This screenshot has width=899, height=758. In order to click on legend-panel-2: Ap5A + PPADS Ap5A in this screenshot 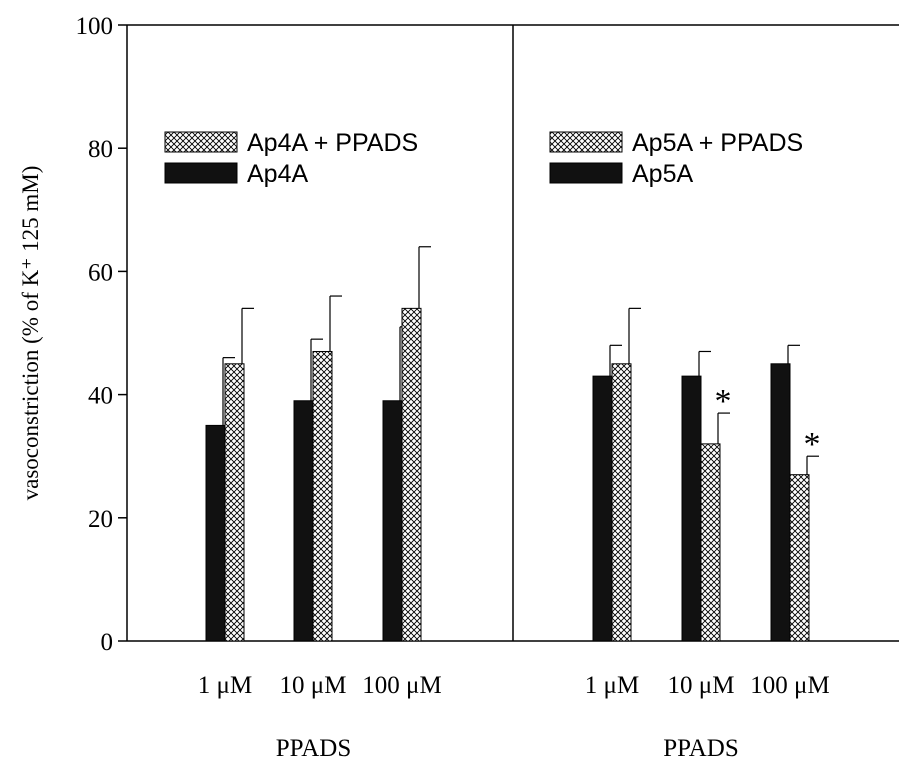, I will do `click(676, 158)`.